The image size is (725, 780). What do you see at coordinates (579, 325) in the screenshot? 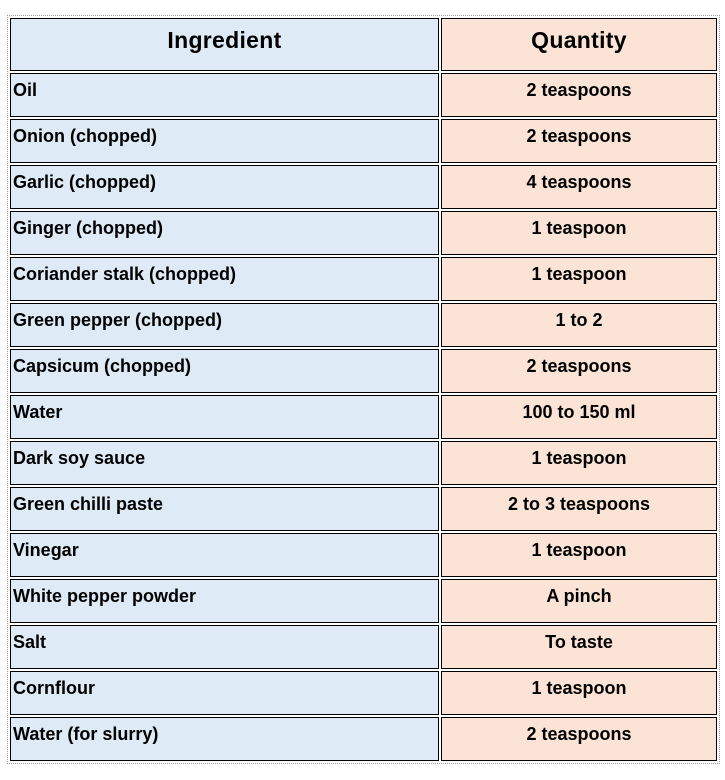
I see `quantity-cell: 1 to 2` at bounding box center [579, 325].